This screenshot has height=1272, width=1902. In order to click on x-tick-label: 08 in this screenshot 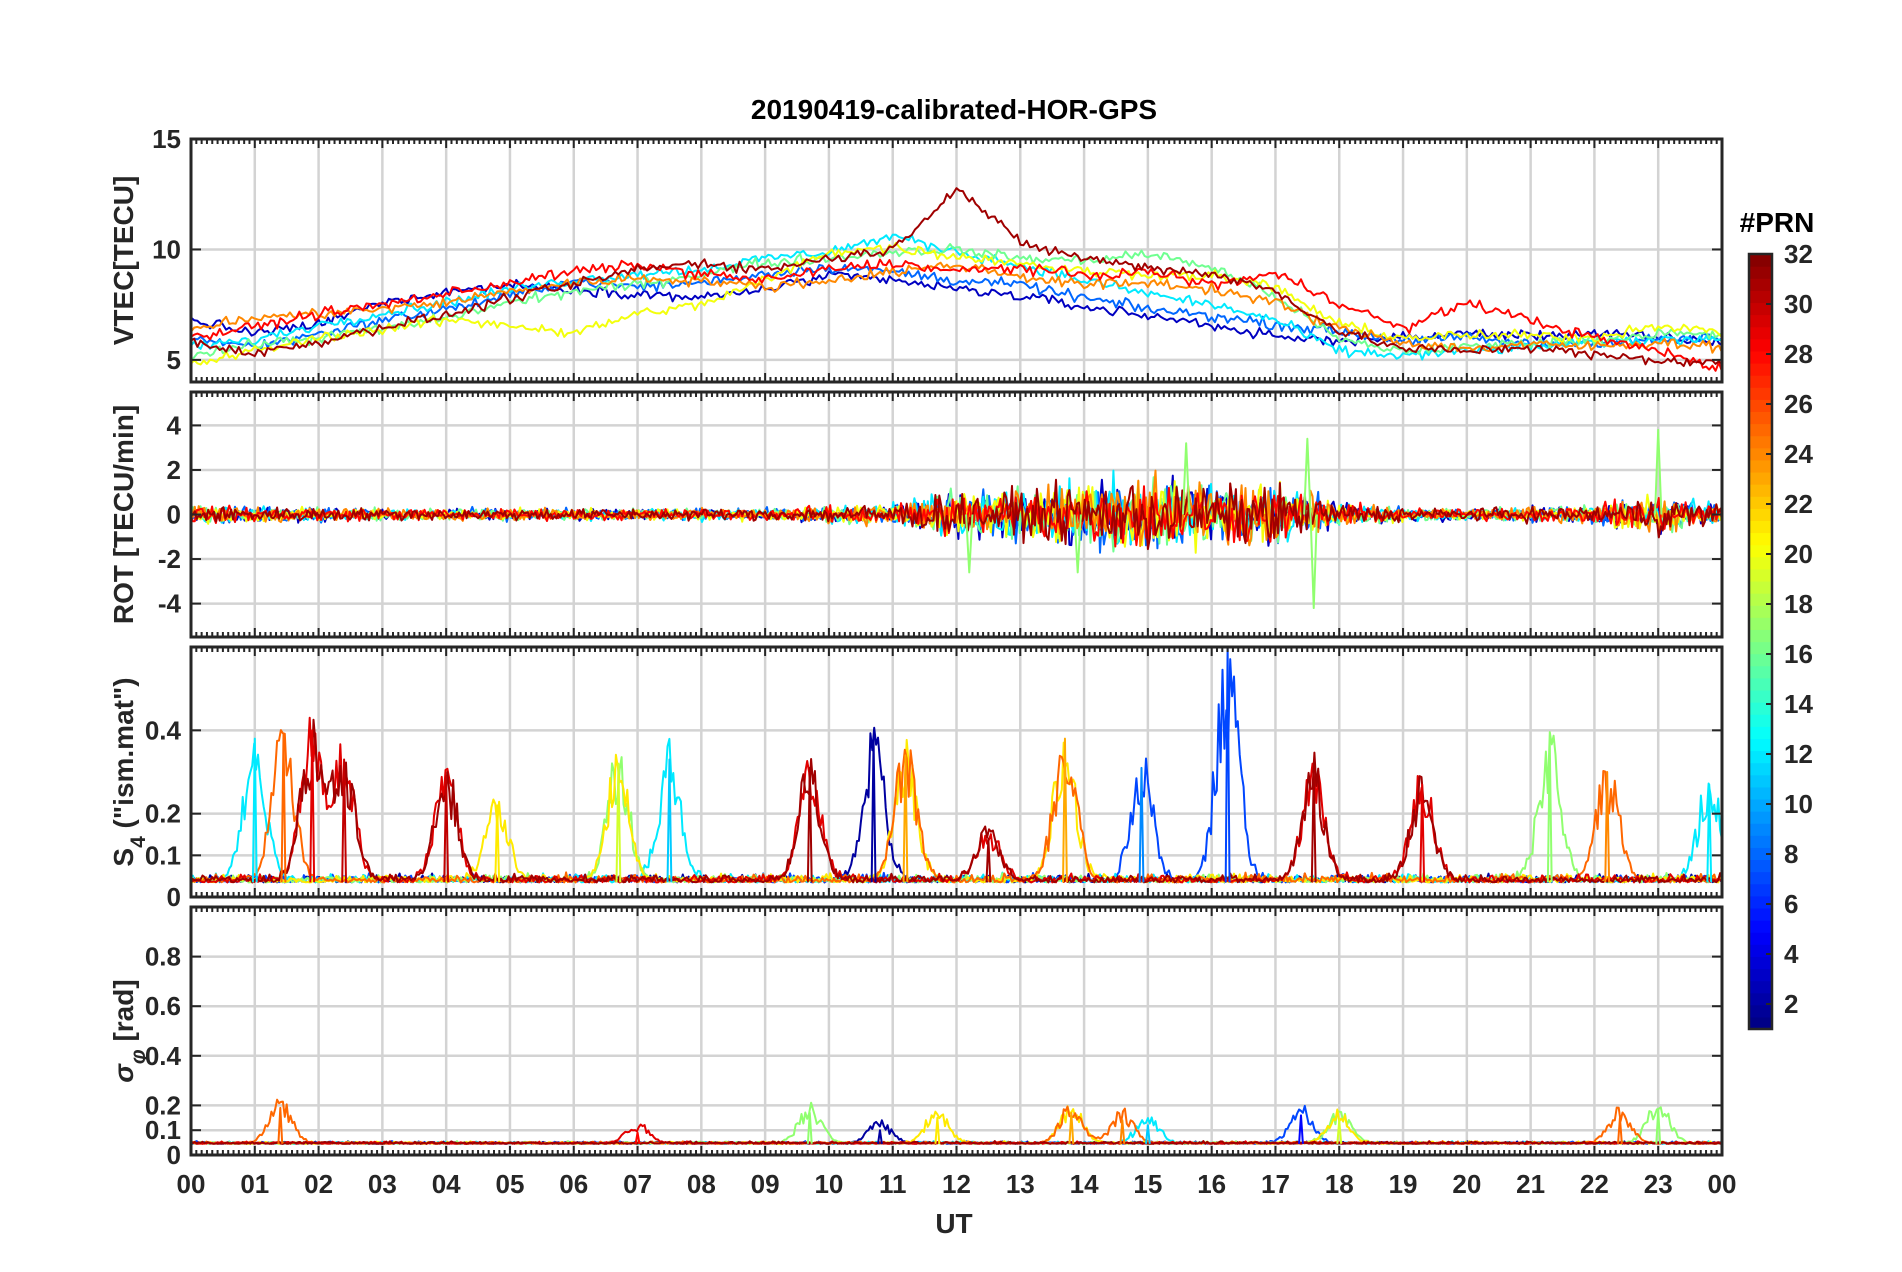, I will do `click(701, 1184)`.